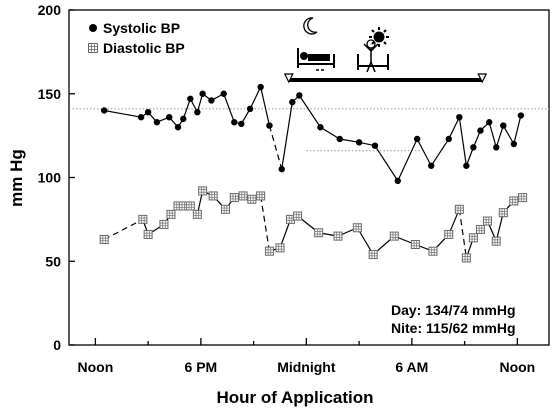 This screenshot has width=553, height=410. What do you see at coordinates (316, 59) in the screenshot?
I see `sleeping-figure-icon` at bounding box center [316, 59].